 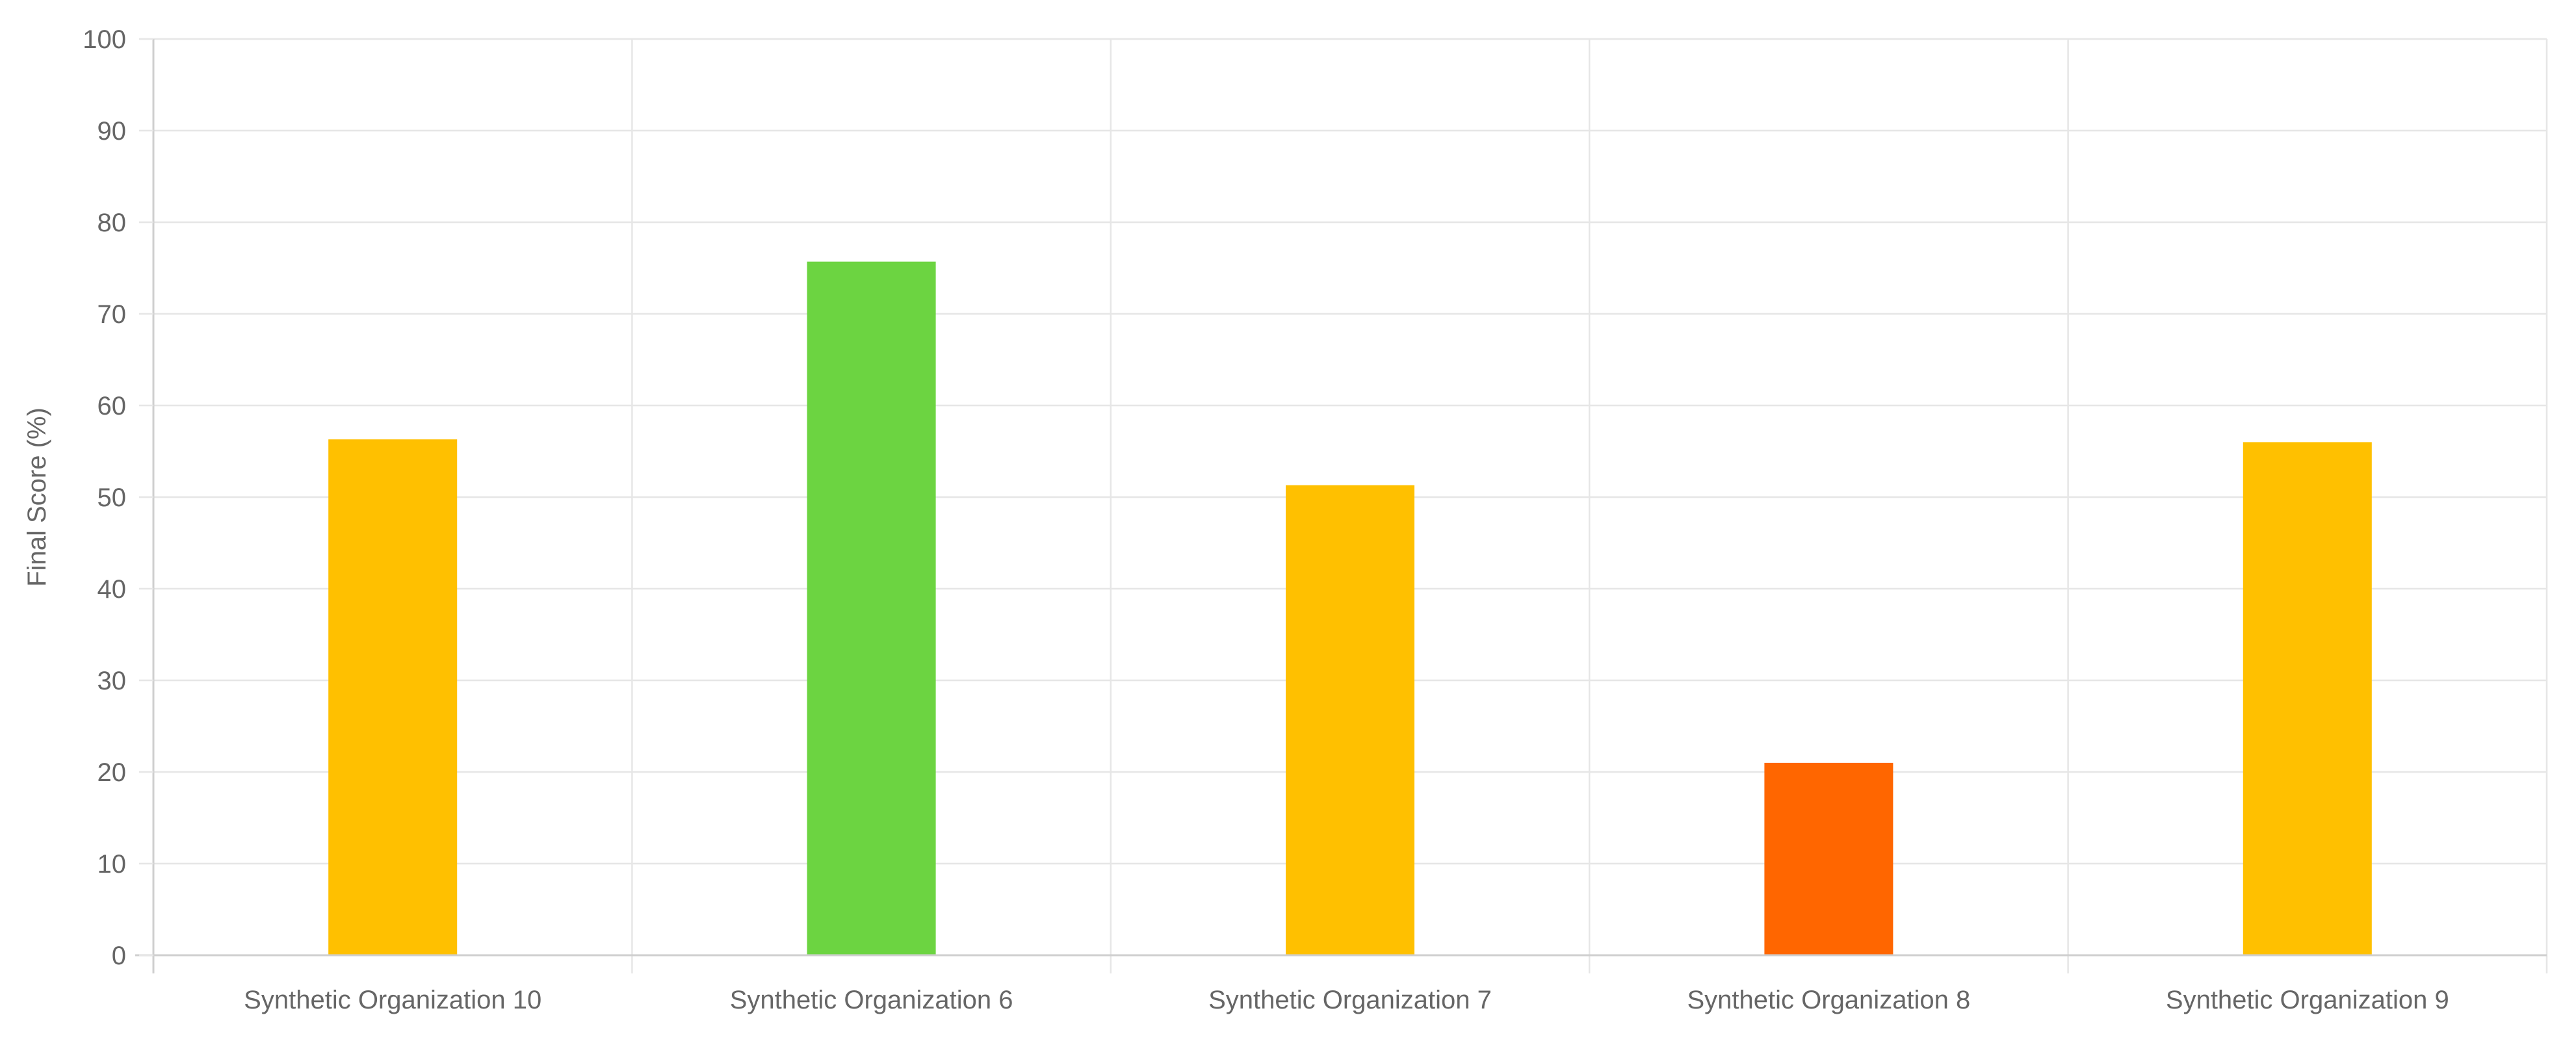 I want to click on y-tick-label: 0, so click(x=119, y=956).